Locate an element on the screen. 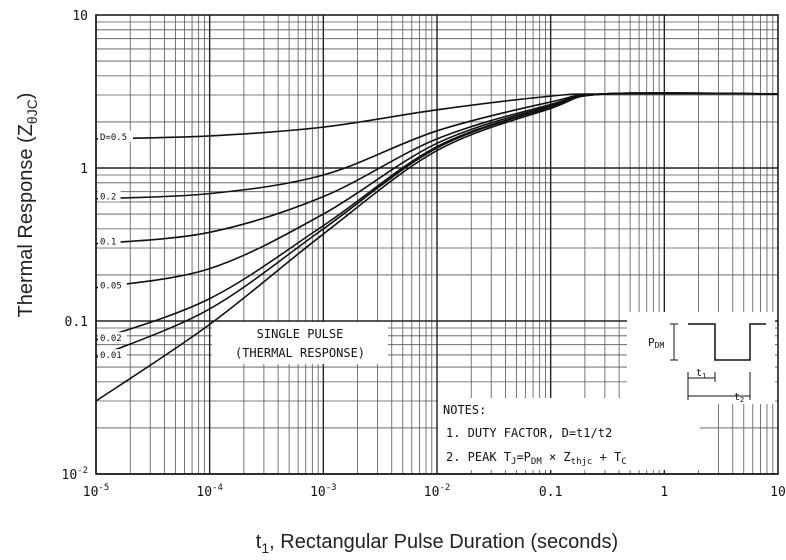 The width and height of the screenshot is (786, 560). curve-label-0-02: 0.02 is located at coordinates (111, 339).